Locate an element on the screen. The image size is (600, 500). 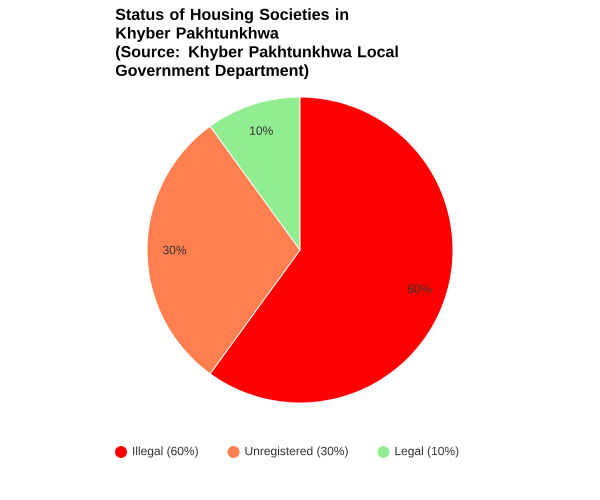
legend-label: Legal (10%) is located at coordinates (426, 452).